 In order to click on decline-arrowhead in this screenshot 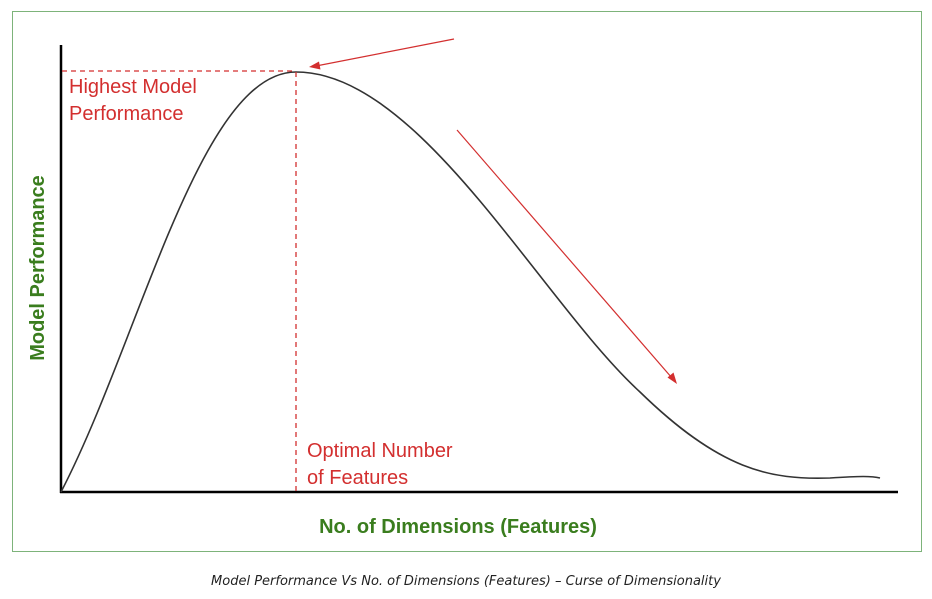, I will do `click(672, 378)`.